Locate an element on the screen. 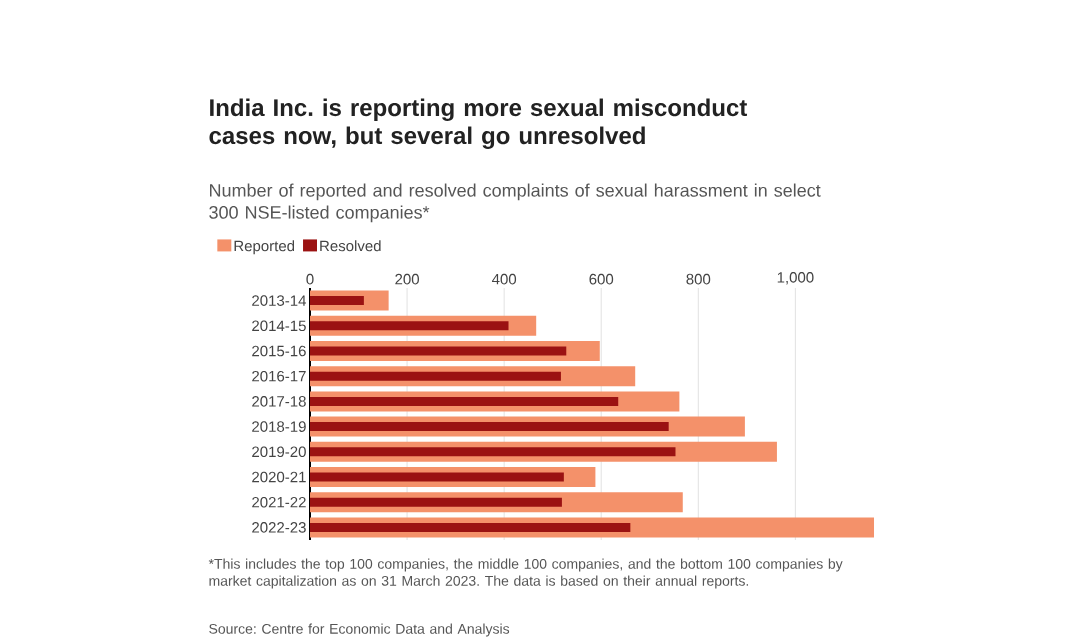 The height and width of the screenshot is (643, 1067). y-tick-label: 2016-17 is located at coordinates (279, 376).